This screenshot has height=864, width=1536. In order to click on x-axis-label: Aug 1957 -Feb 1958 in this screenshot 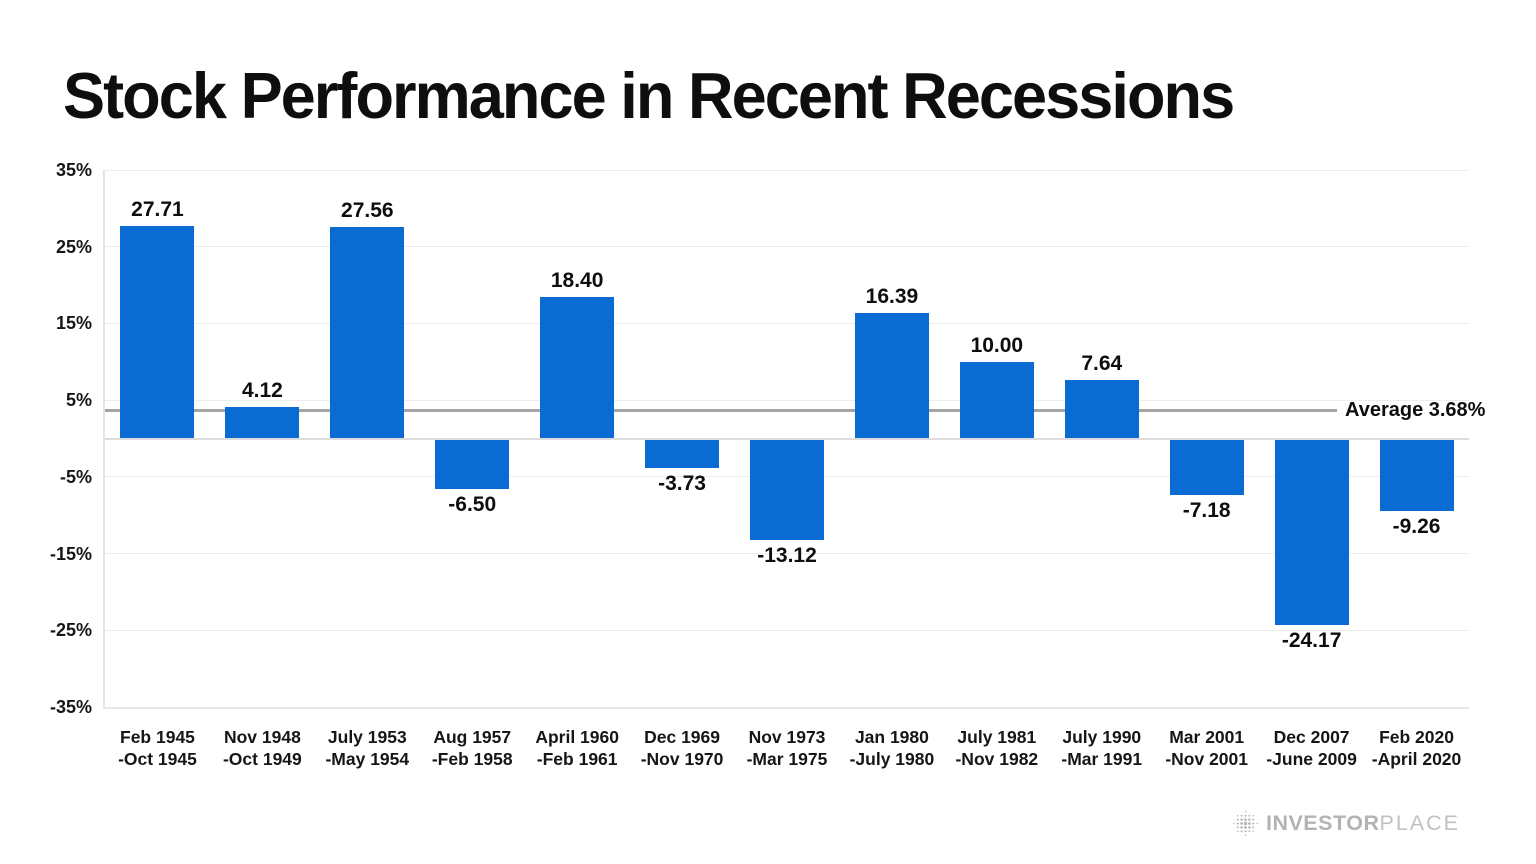, I will do `click(472, 748)`.